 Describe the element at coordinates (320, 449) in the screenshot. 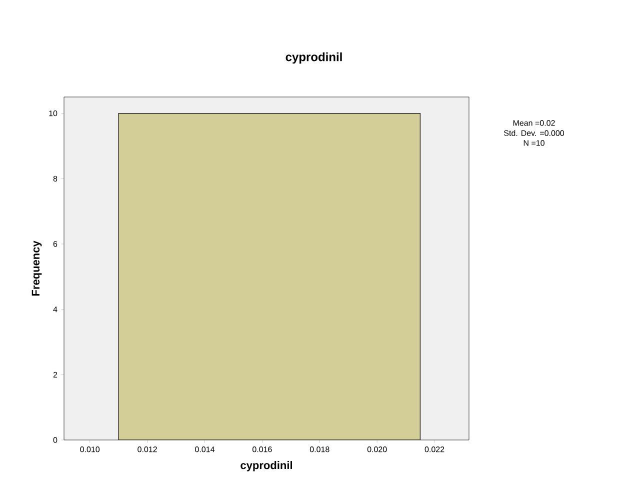

I see `x-tick-label: 0.018` at that location.